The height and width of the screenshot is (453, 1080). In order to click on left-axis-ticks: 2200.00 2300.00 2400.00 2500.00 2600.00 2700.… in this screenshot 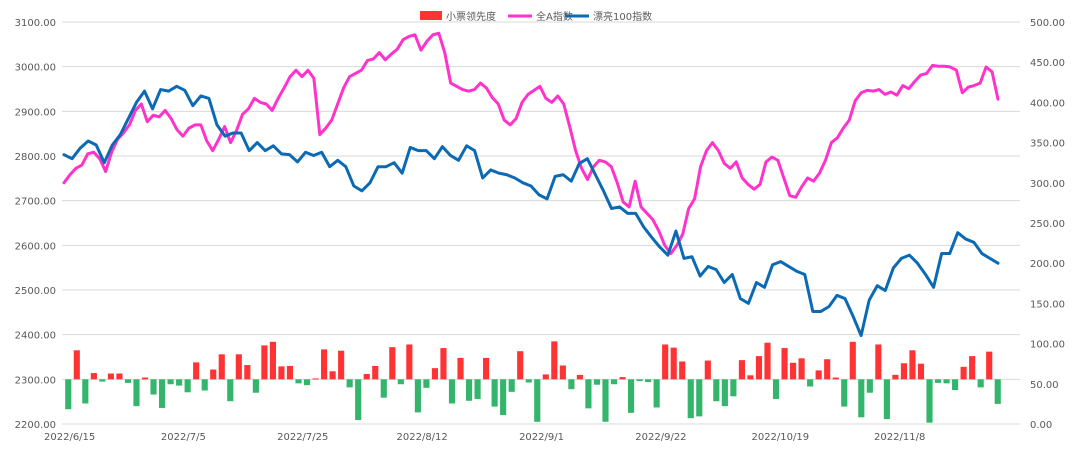, I will do `click(35, 224)`.